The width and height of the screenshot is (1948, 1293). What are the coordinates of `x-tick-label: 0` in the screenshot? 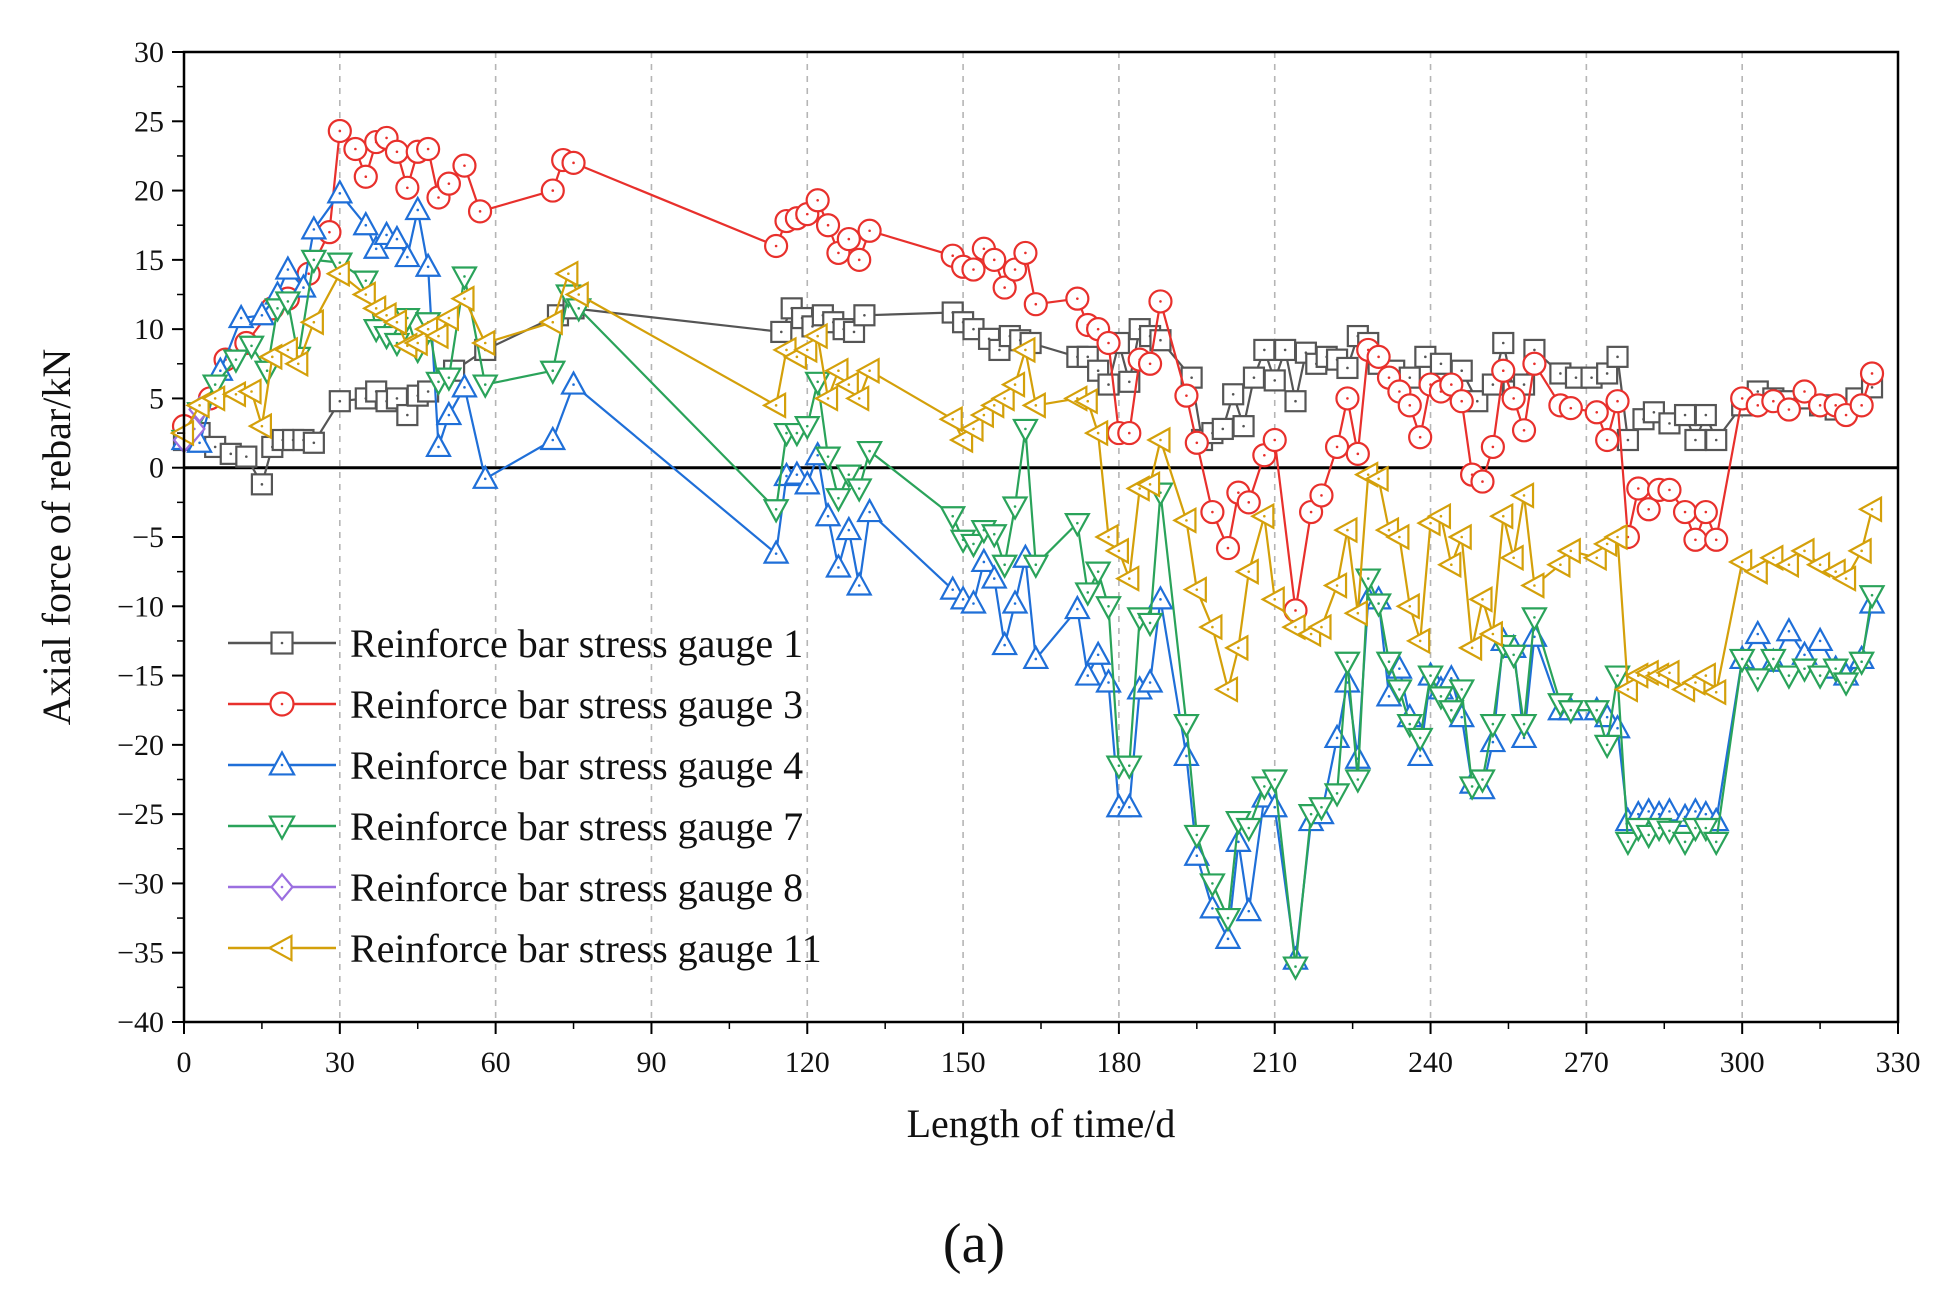 It's located at (184, 1062).